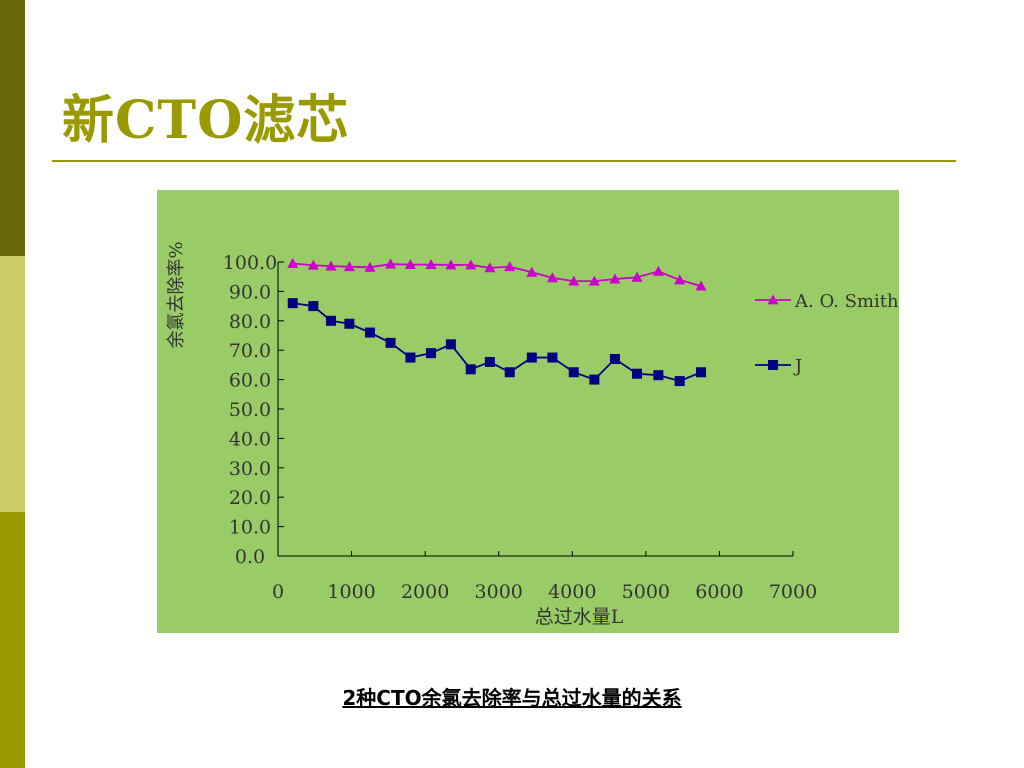 This screenshot has width=1024, height=768. I want to click on x-tick-label: 6000, so click(719, 592).